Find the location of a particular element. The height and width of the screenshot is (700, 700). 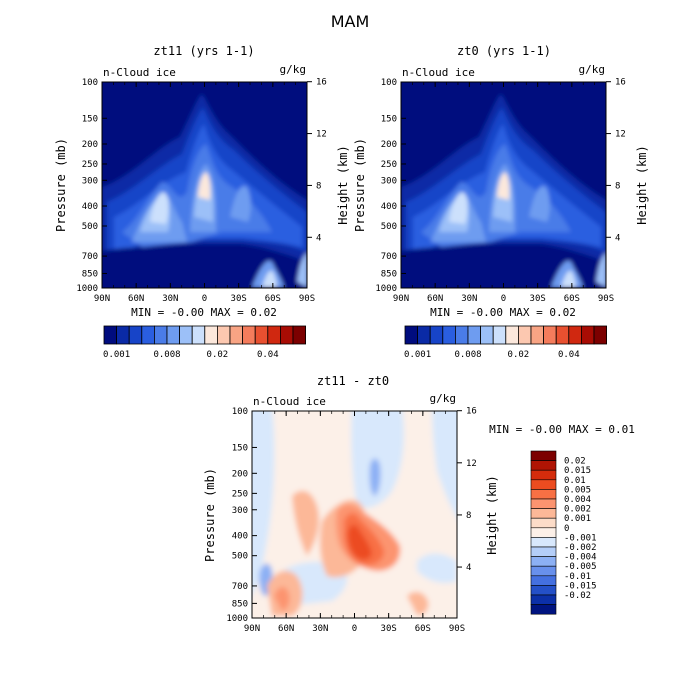

figure-title: MAM is located at coordinates (350, 21).